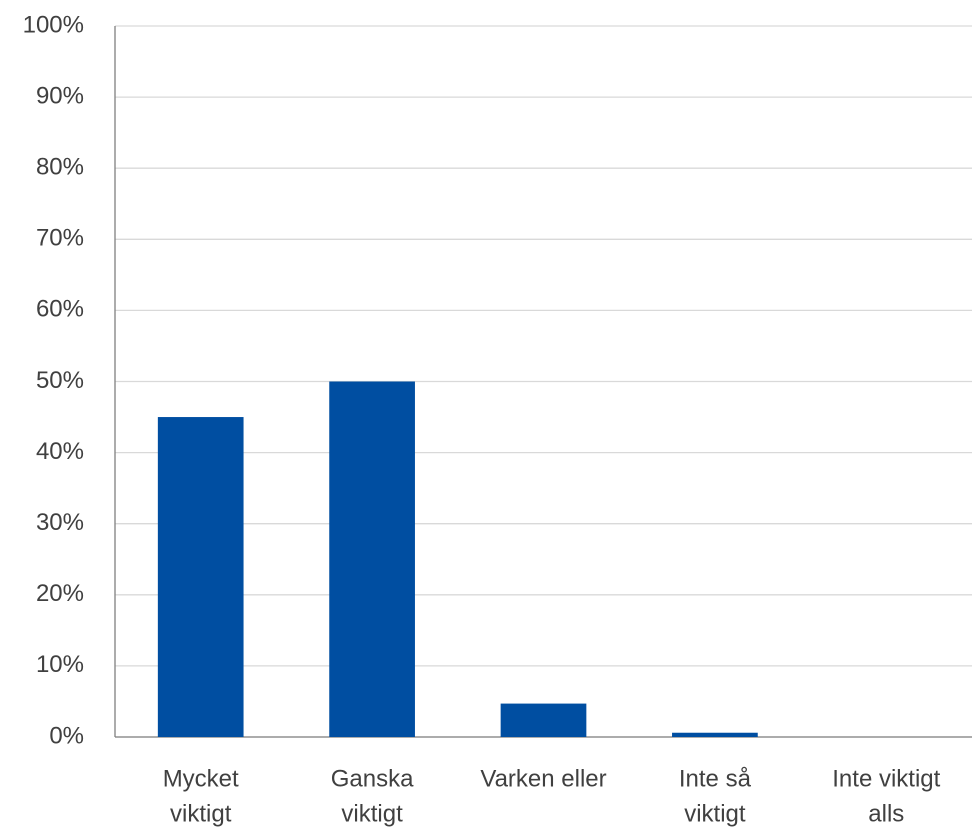 This screenshot has width=972, height=832. What do you see at coordinates (886, 778) in the screenshot?
I see `x-tick-label: Inte viktigt` at bounding box center [886, 778].